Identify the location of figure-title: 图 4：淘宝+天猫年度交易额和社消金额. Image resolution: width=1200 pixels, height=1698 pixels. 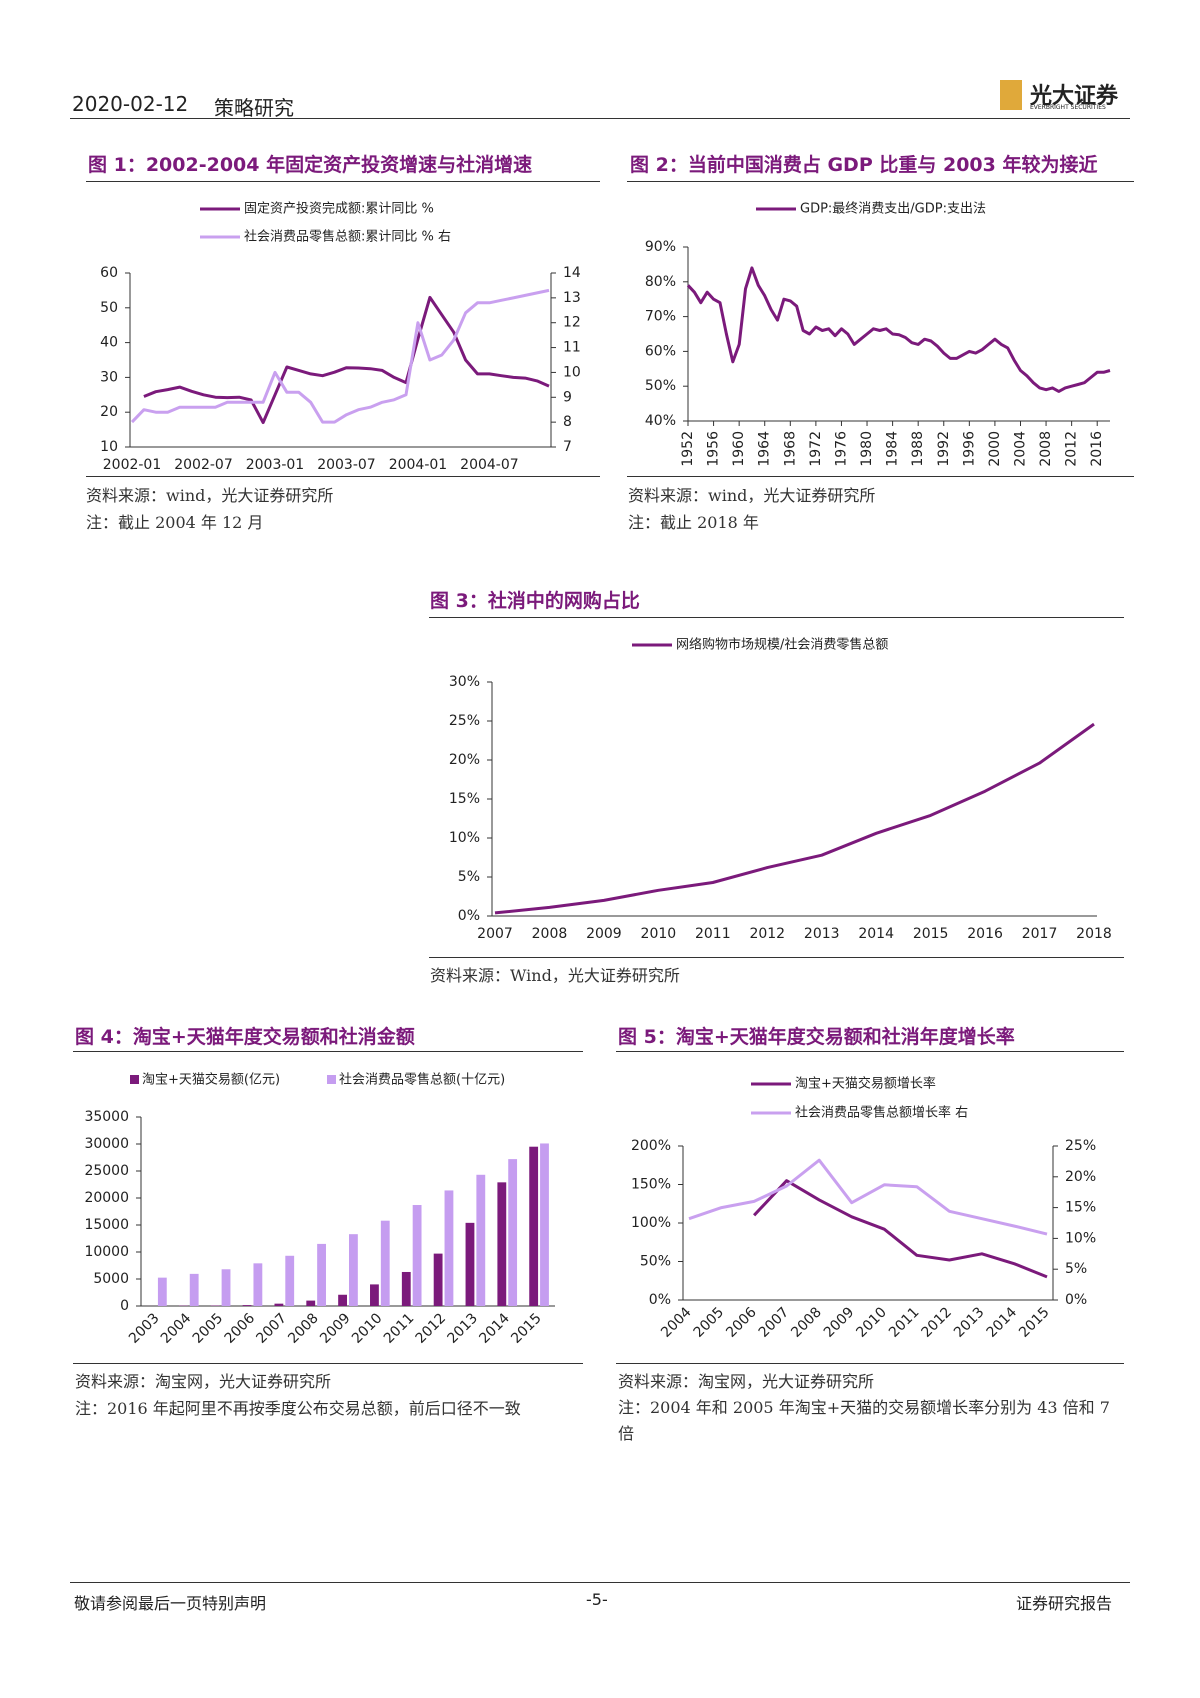
(245, 1037).